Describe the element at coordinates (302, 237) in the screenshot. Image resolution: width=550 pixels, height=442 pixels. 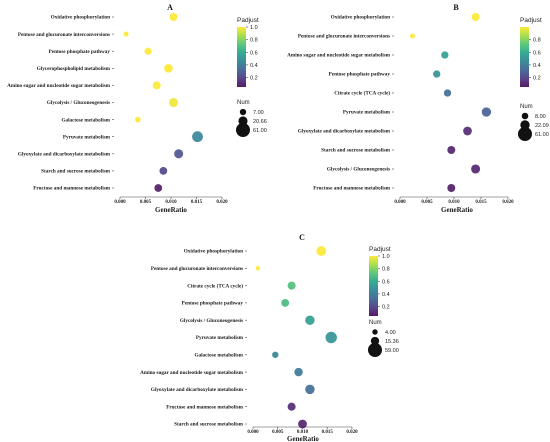
I see `panel-letter: C` at that location.